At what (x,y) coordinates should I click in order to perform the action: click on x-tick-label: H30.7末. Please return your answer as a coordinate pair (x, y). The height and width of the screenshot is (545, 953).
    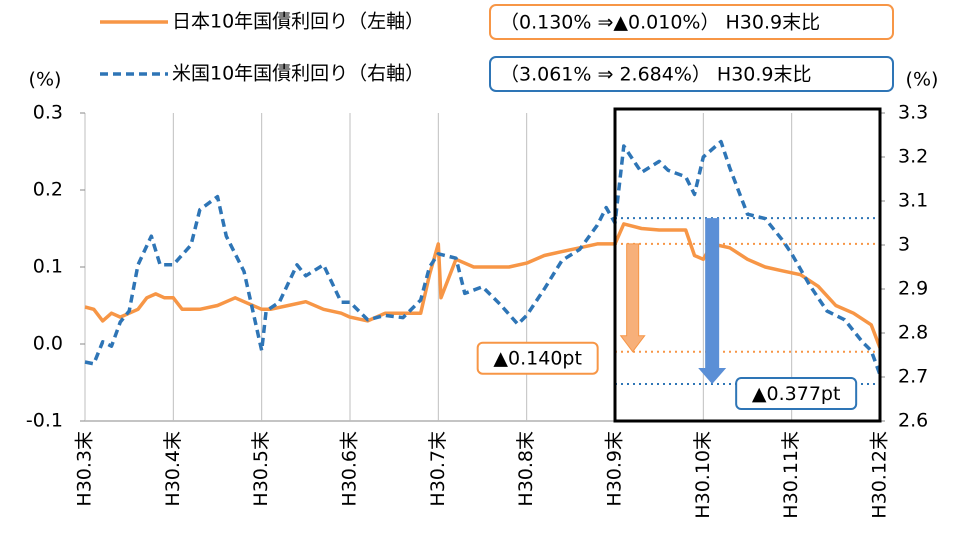
    Looking at the image, I should click on (438, 469).